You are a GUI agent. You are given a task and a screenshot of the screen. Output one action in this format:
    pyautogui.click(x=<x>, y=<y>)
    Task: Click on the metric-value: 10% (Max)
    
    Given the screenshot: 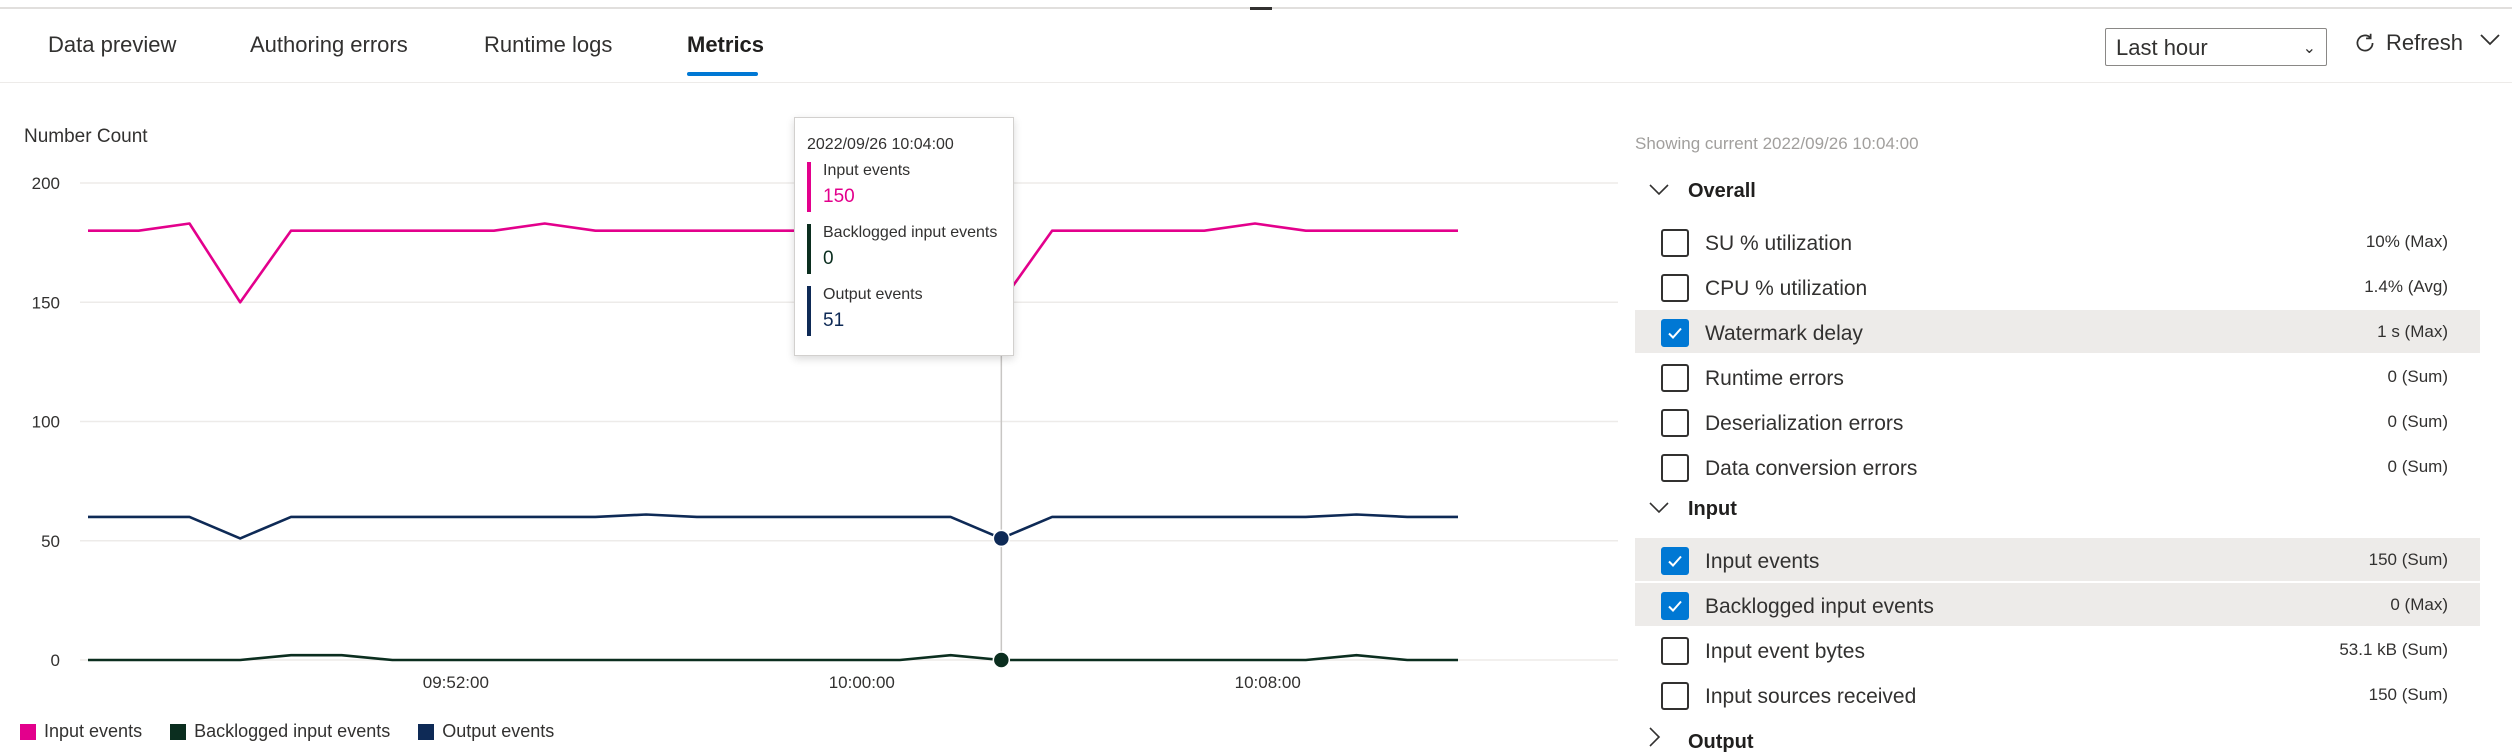 What is the action you would take?
    pyautogui.click(x=2406, y=241)
    